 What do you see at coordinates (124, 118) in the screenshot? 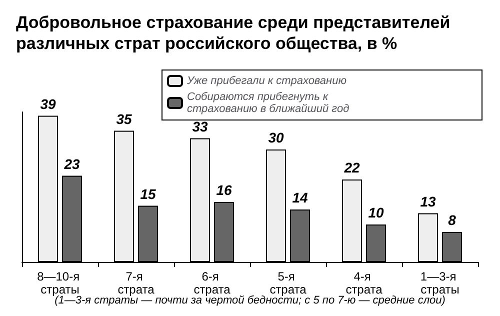
I see `data-label: 35` at bounding box center [124, 118].